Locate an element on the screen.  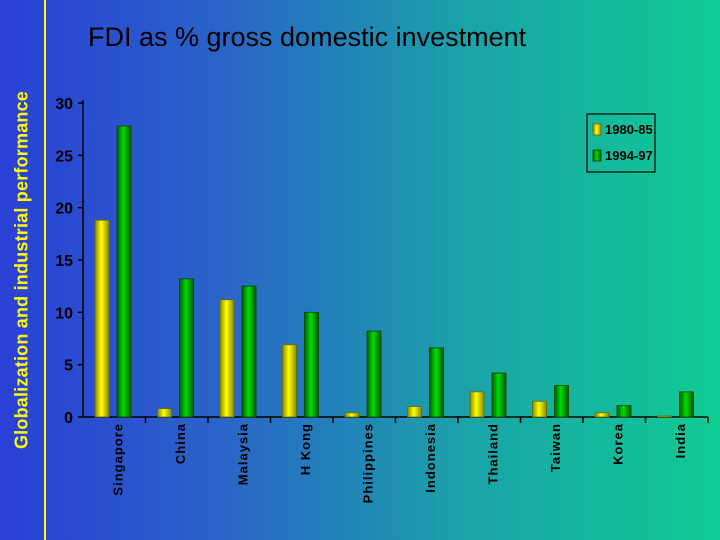
bar-1994-97-singapore is located at coordinates (124, 271).